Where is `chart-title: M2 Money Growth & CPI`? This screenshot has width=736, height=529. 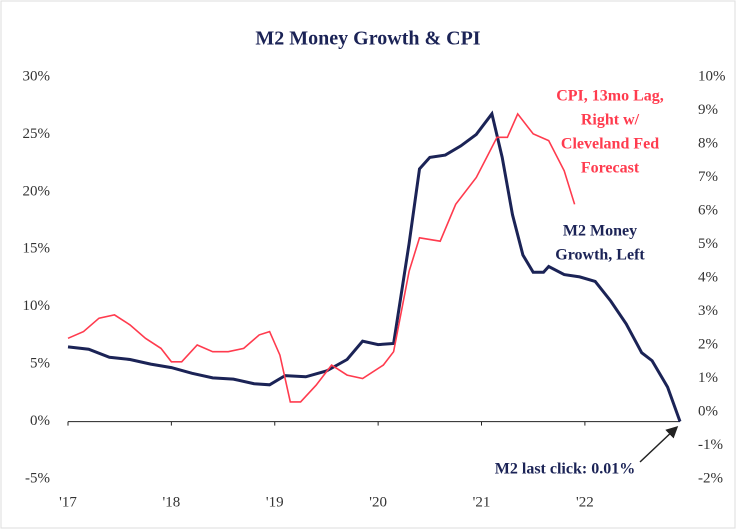
chart-title: M2 Money Growth & CPI is located at coordinates (367, 39).